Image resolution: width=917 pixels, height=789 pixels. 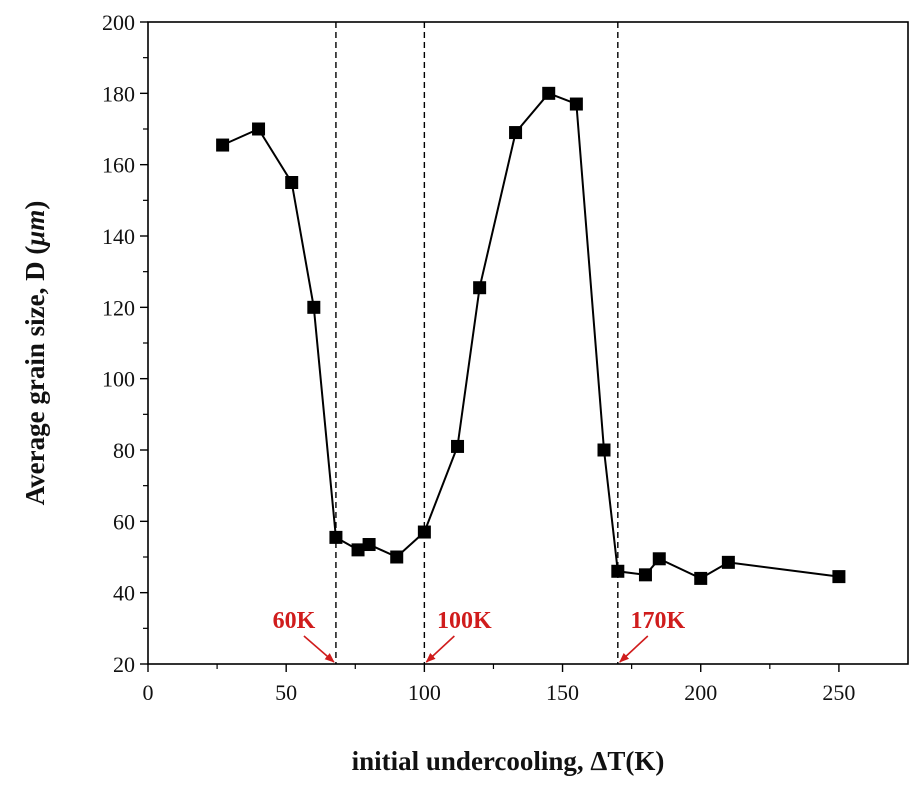 What do you see at coordinates (118, 165) in the screenshot?
I see `y-tick-label: 160` at bounding box center [118, 165].